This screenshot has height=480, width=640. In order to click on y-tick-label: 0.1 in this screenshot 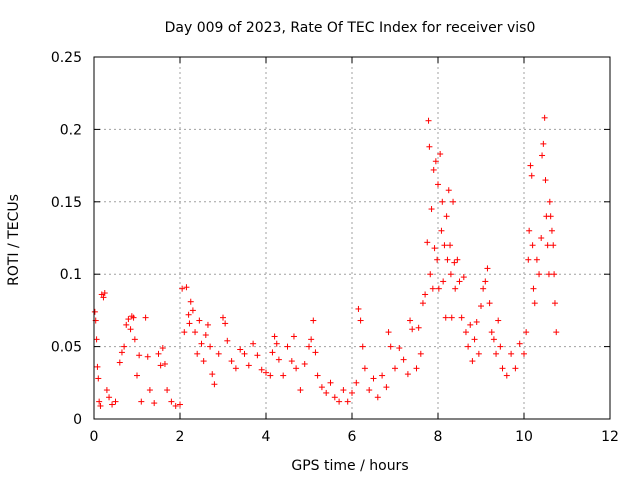, I will do `click(71, 275)`.